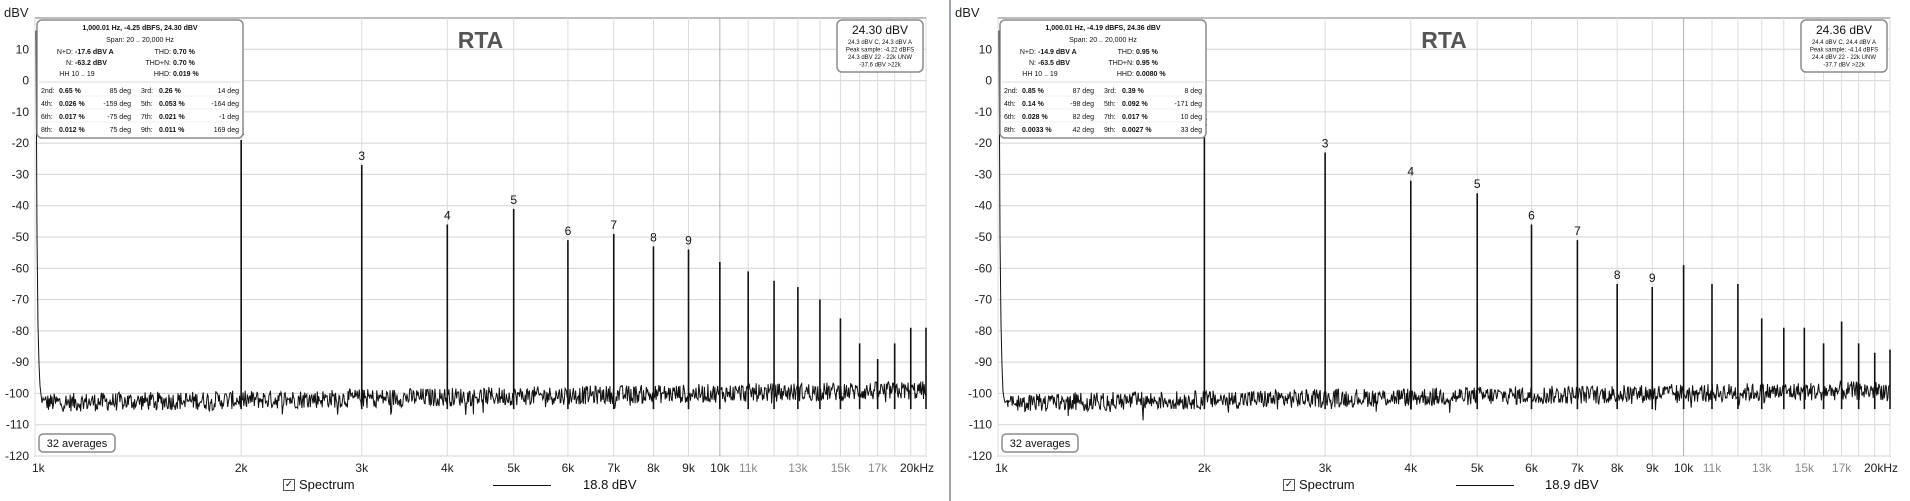 This screenshot has height=501, width=1910. What do you see at coordinates (1411, 468) in the screenshot?
I see `x-tick-label: 4k` at bounding box center [1411, 468].